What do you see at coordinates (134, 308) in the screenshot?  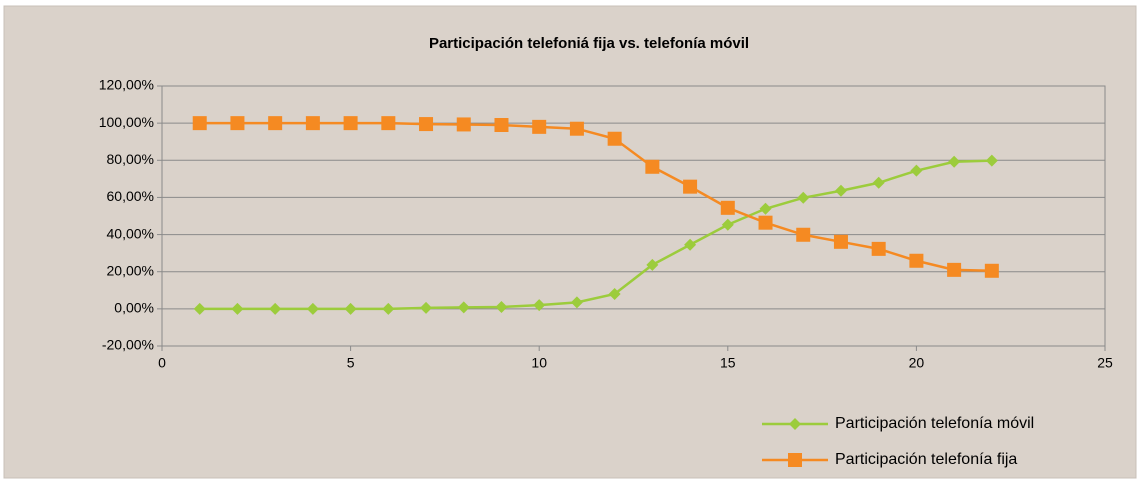 I see `y-tick-label: 0,00%` at bounding box center [134, 308].